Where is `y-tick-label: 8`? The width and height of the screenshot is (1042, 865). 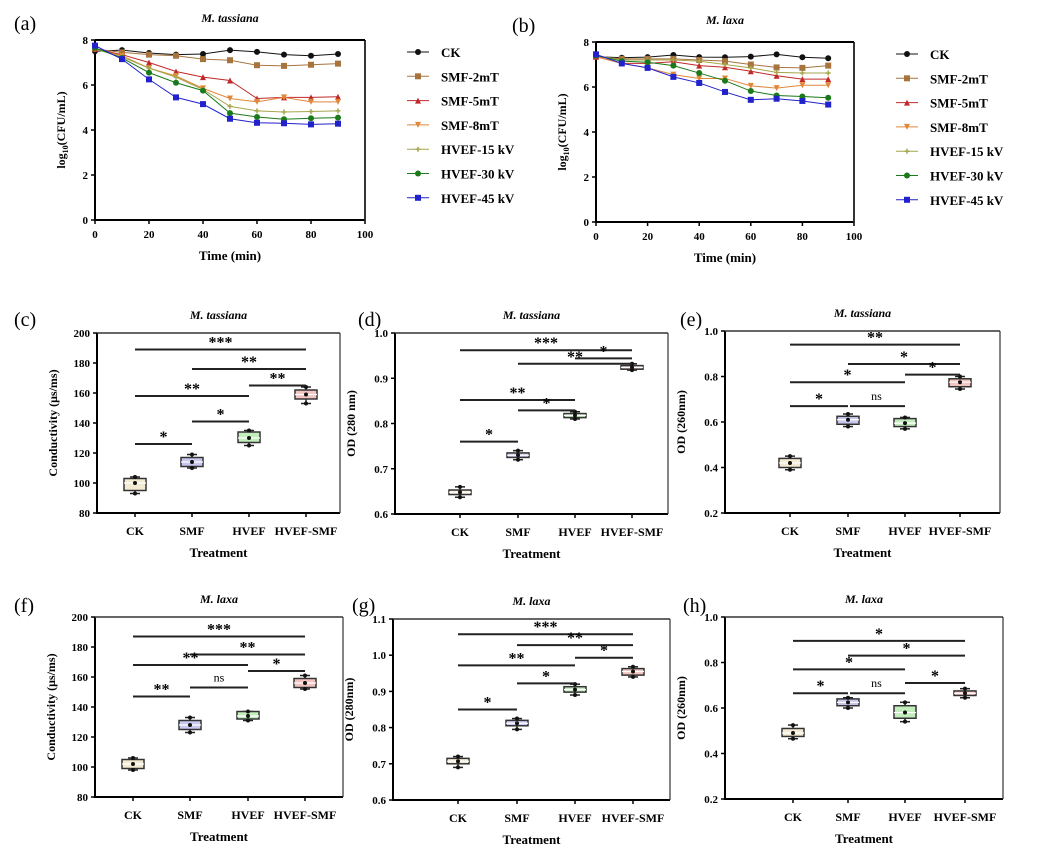 y-tick-label: 8 is located at coordinates (587, 43).